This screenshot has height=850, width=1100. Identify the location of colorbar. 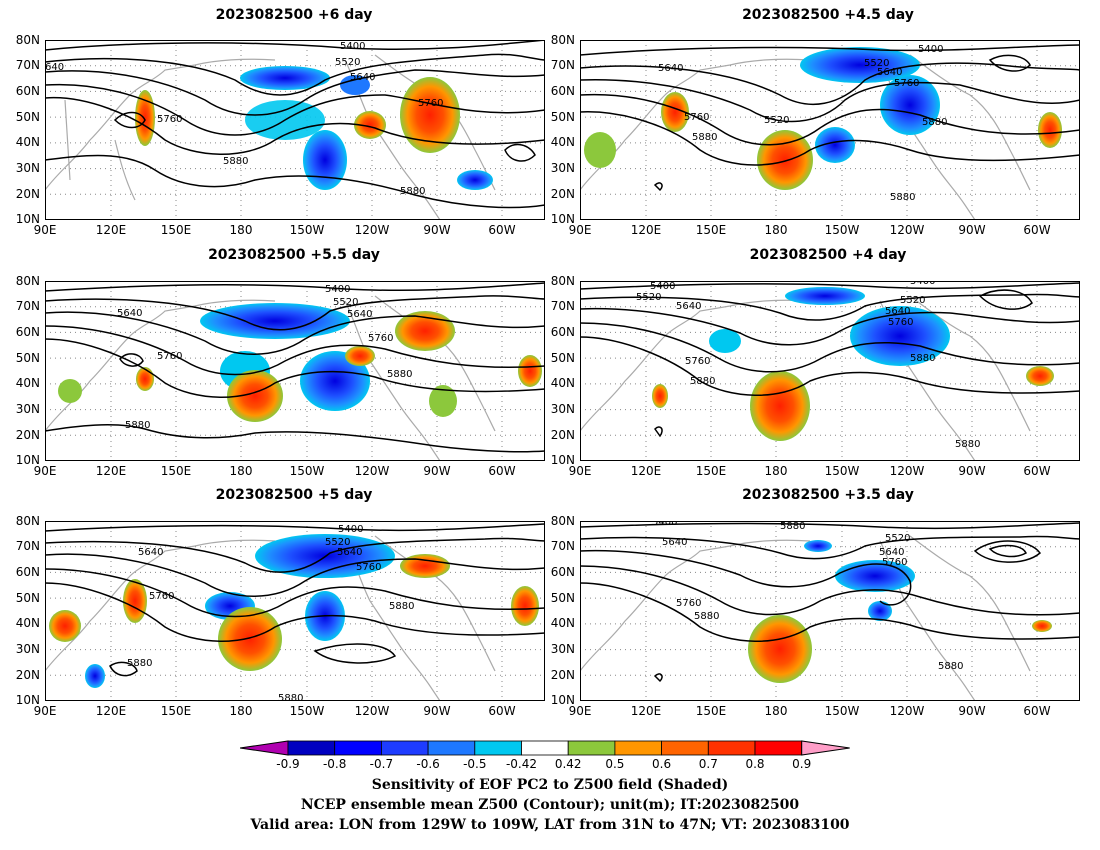
(545, 748).